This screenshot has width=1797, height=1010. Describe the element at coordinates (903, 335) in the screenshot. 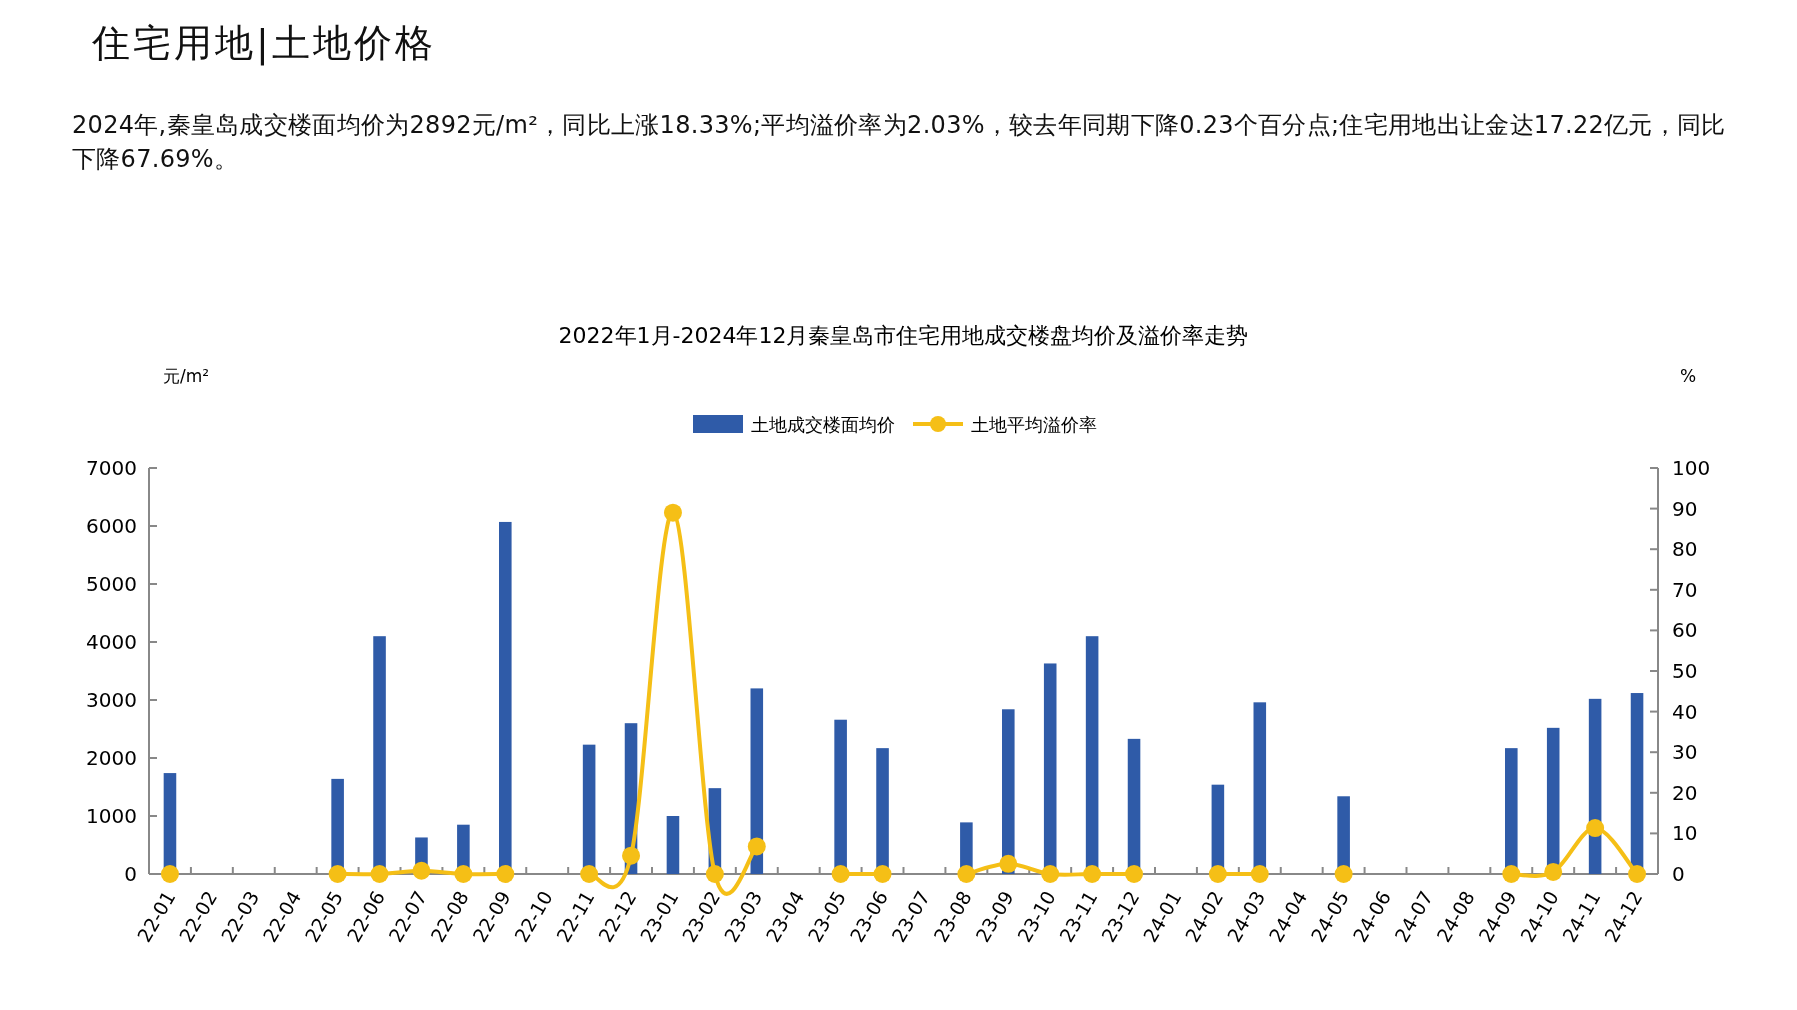

I see `chart-title: 2022年1月-2024年12月秦皇岛市住宅用地成交楼盘均价及溢价率走势` at that location.